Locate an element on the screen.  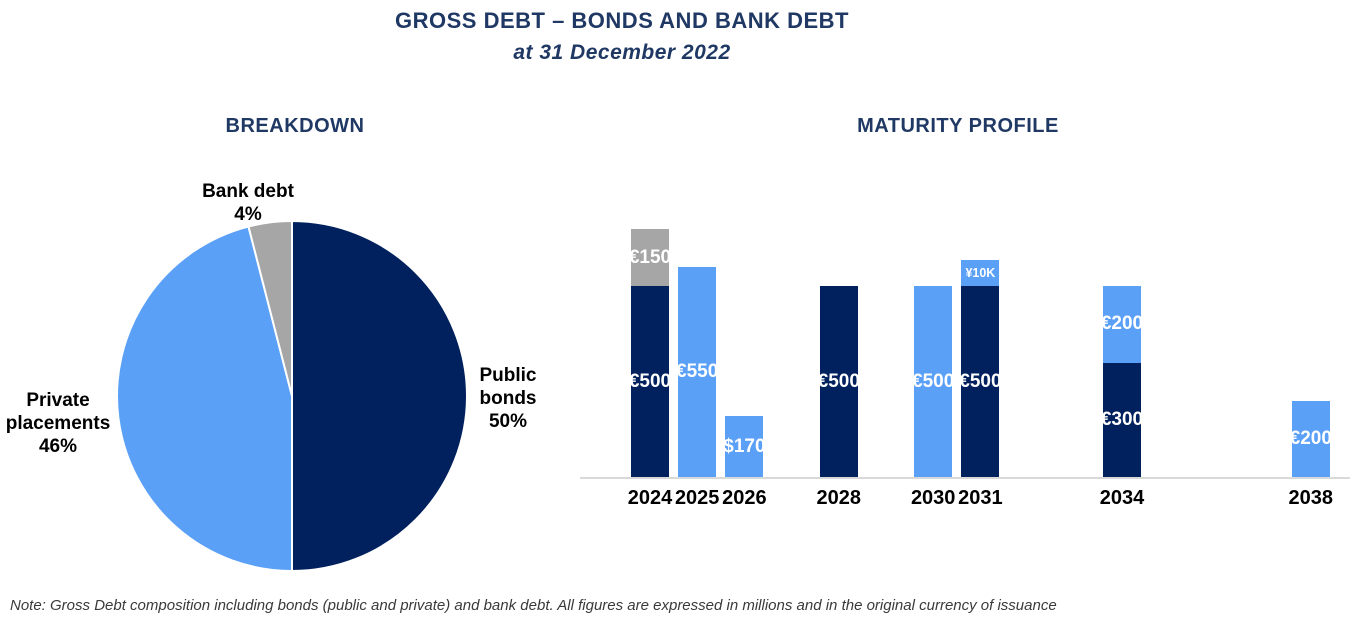
bar-2024: €500 €150 is located at coordinates (650, 353).